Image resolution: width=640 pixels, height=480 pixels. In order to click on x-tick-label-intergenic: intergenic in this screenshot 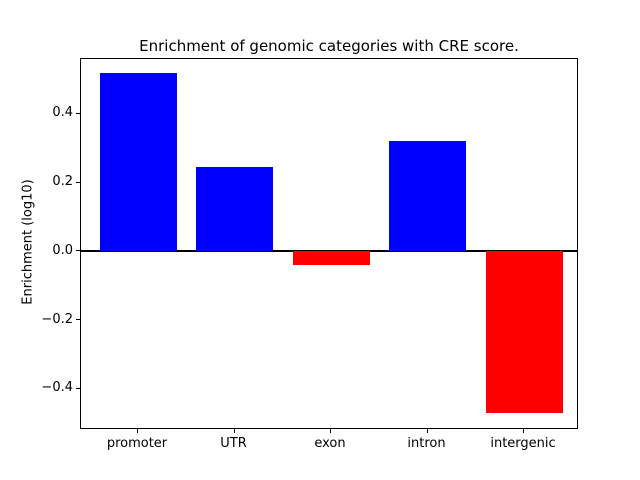, I will do `click(523, 443)`.